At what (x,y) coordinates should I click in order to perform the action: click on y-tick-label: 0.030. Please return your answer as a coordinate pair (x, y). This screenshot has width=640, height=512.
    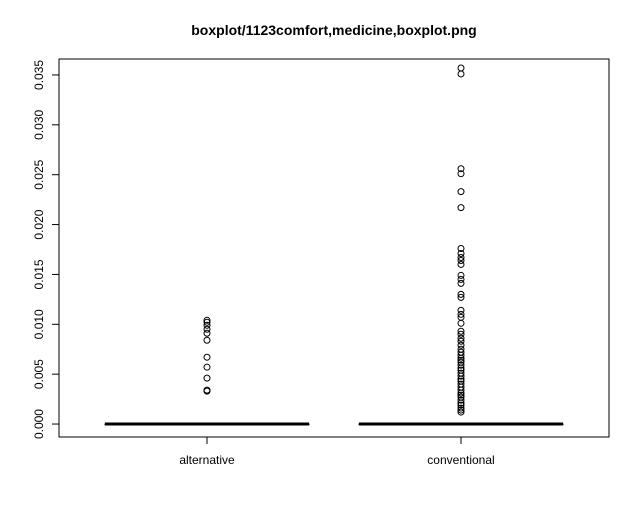
    Looking at the image, I should click on (39, 124).